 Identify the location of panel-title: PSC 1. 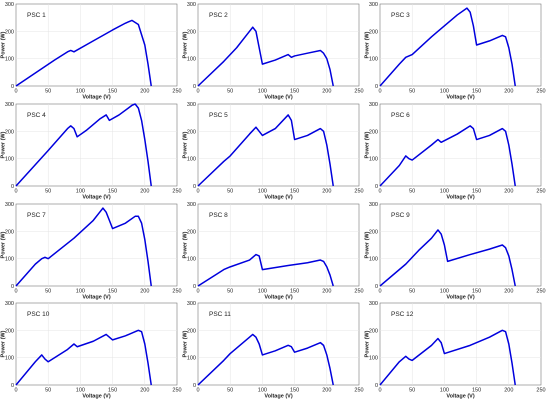
(36, 15).